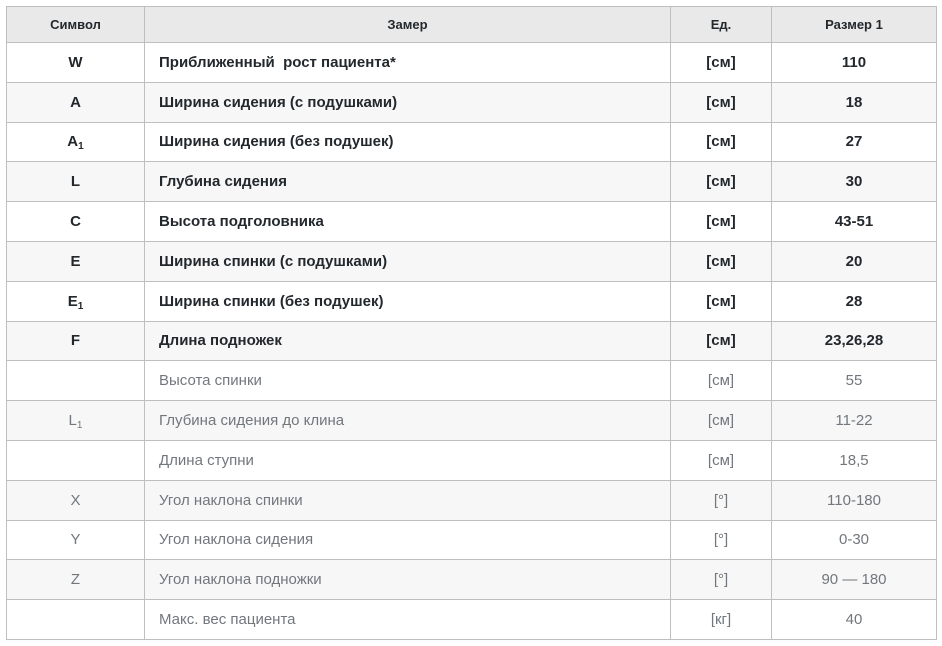 This screenshot has width=942, height=646. I want to click on table-row: Высота спинки [см] 55, so click(471, 381).